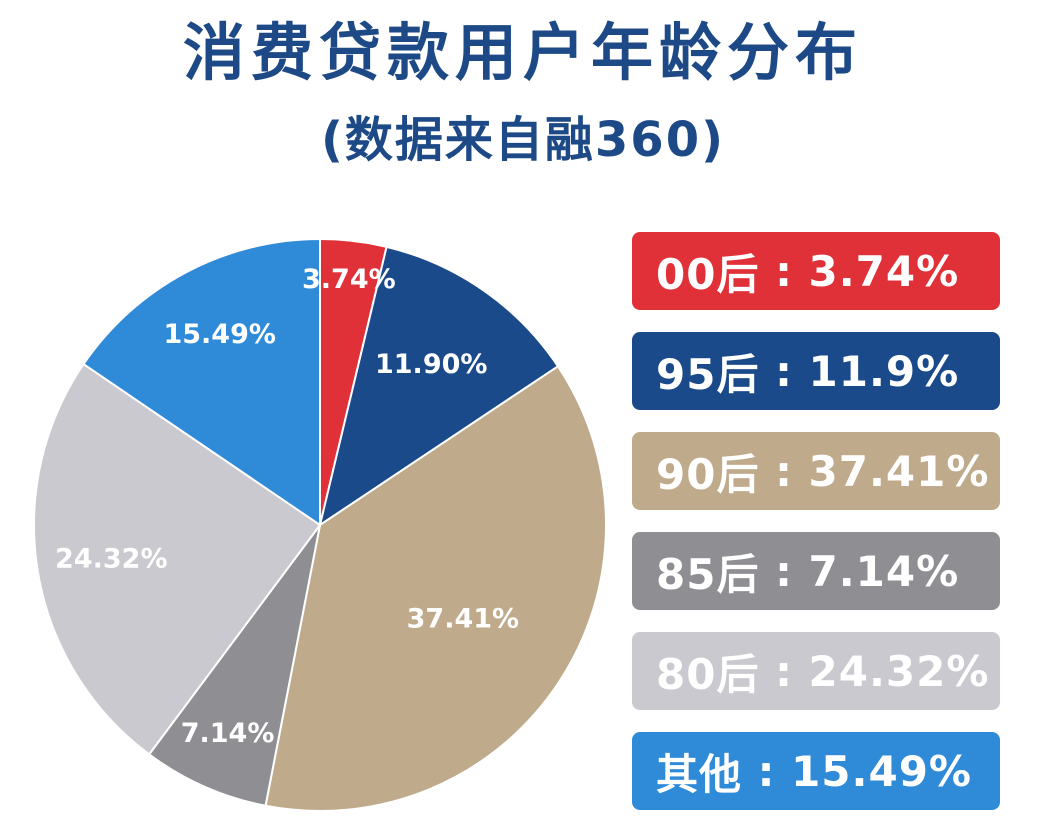 This screenshot has width=1046, height=832. Describe the element at coordinates (201, 382) in the screenshot. I see `pie-slice-other` at that location.